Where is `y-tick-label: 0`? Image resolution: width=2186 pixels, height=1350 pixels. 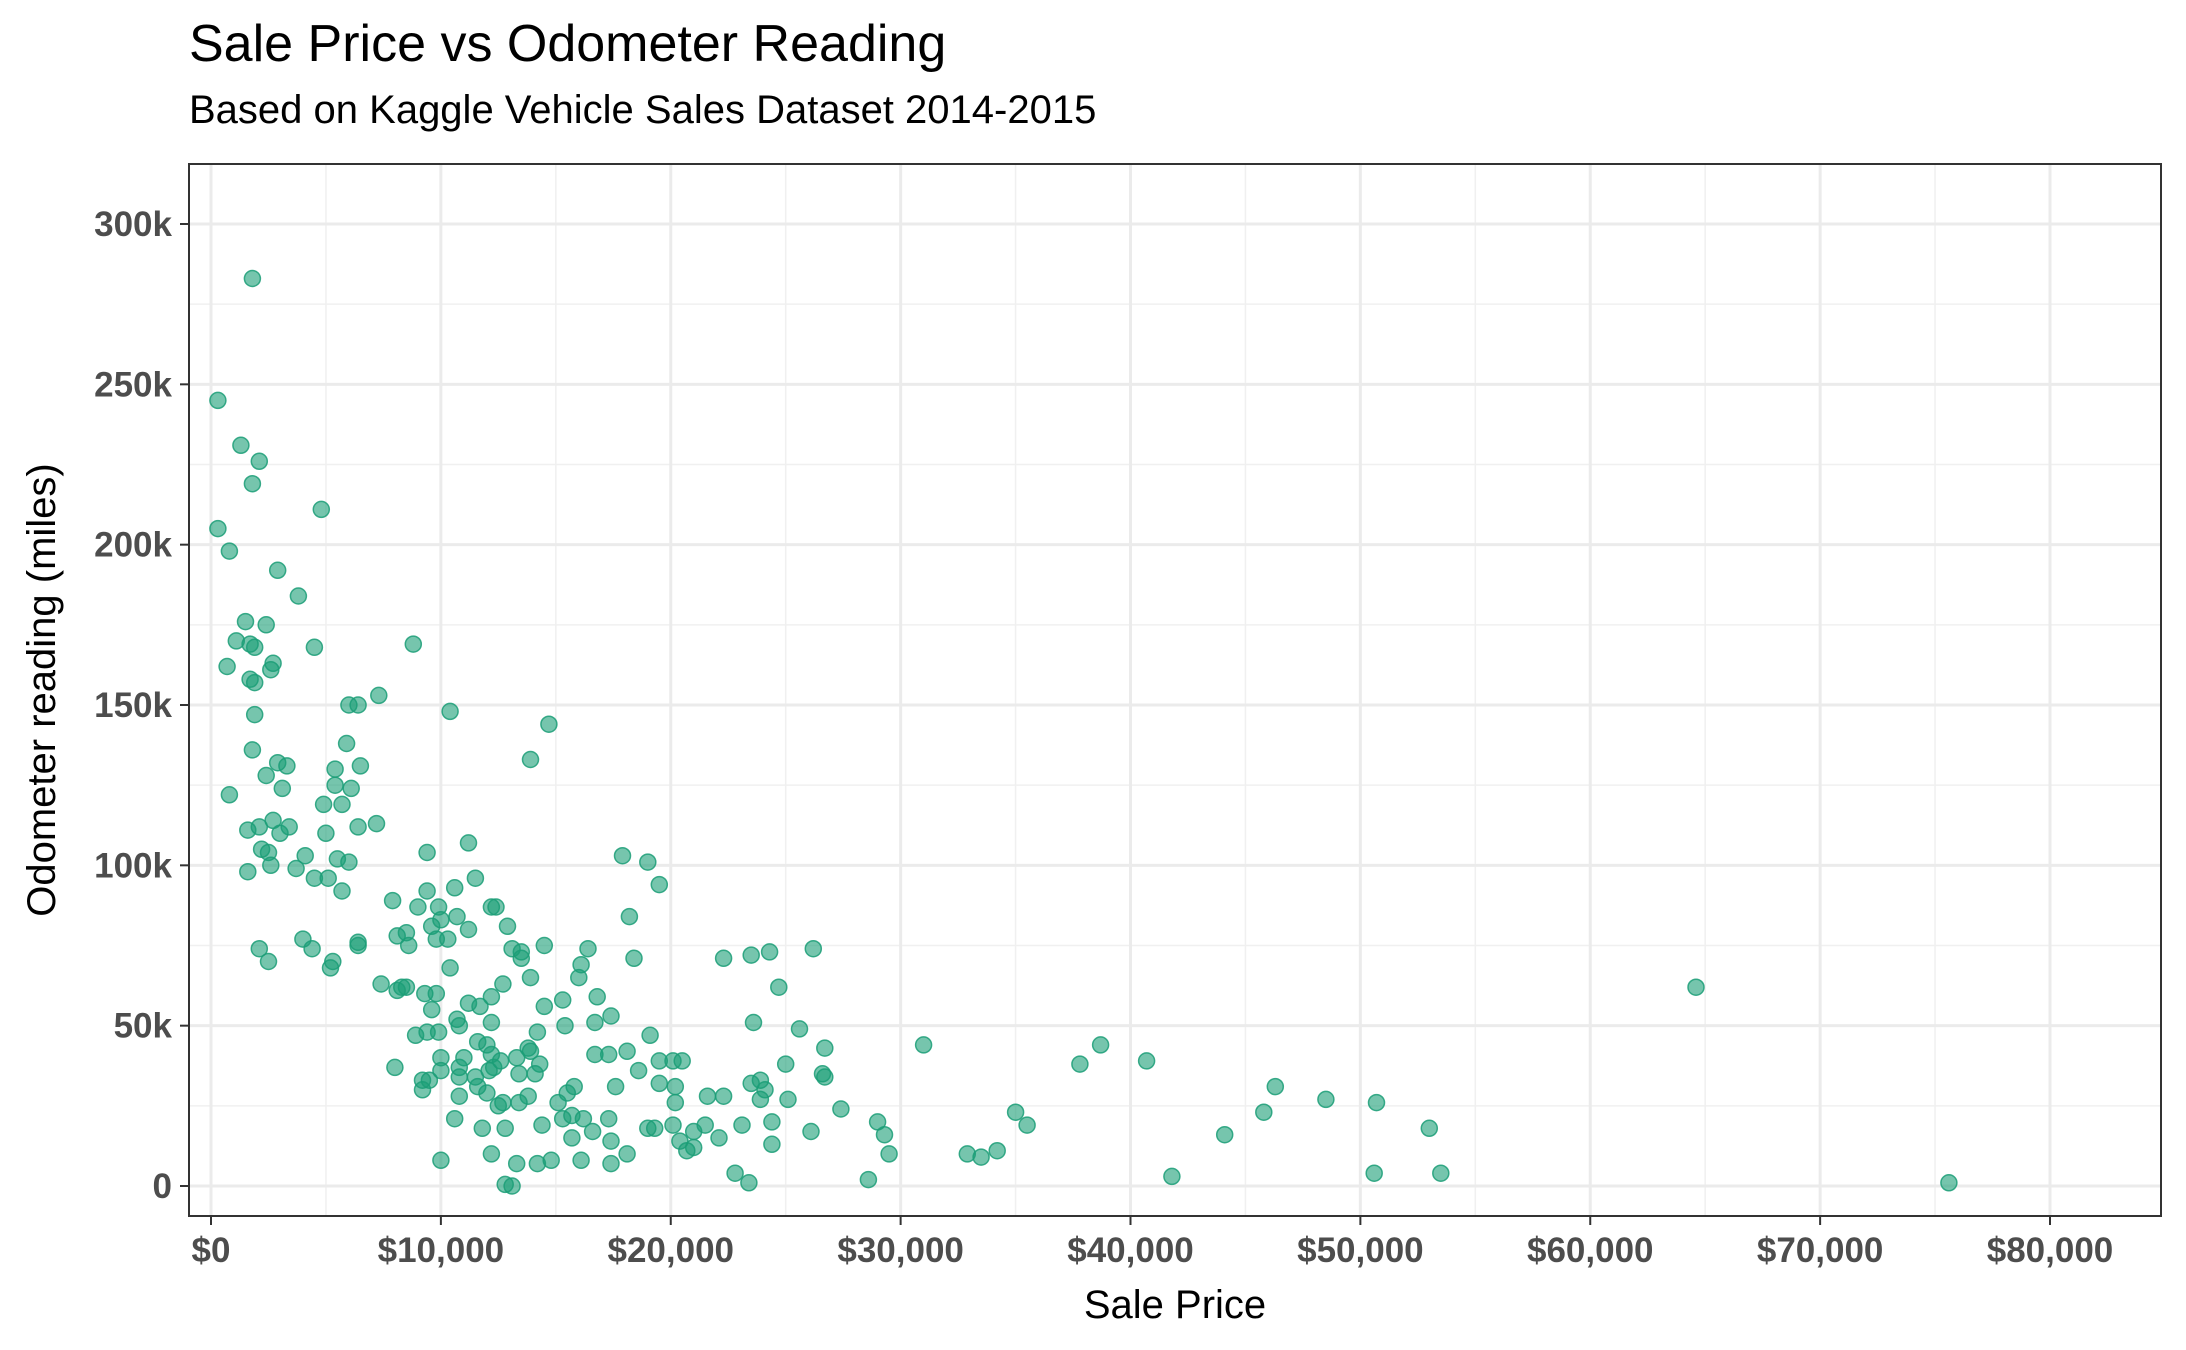
y-tick-label: 0 is located at coordinates (162, 1186).